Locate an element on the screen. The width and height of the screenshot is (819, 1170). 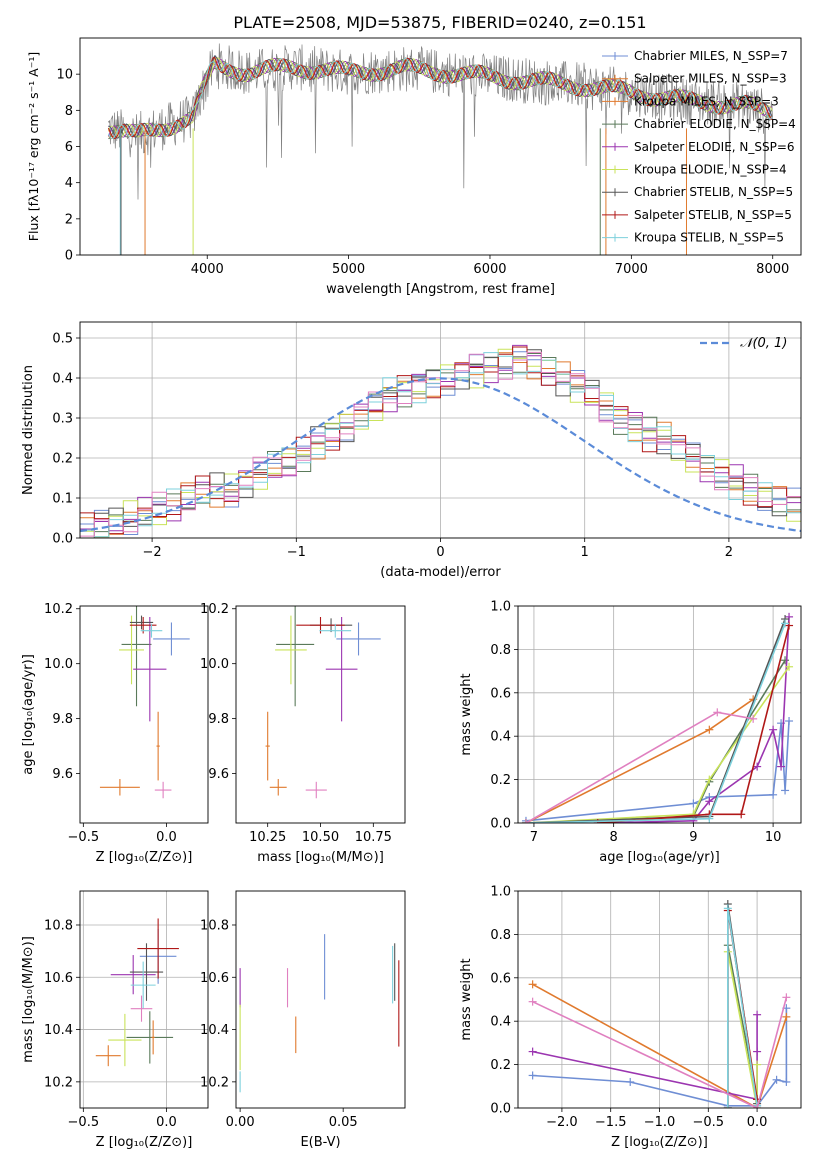
tick-label: −1 is located at coordinates (296, 552).